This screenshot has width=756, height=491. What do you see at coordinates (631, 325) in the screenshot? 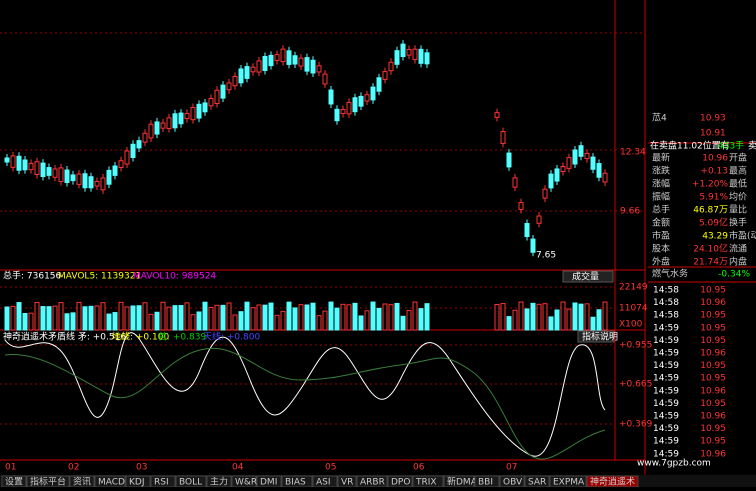
I see `volume-tick: X100` at bounding box center [631, 325].